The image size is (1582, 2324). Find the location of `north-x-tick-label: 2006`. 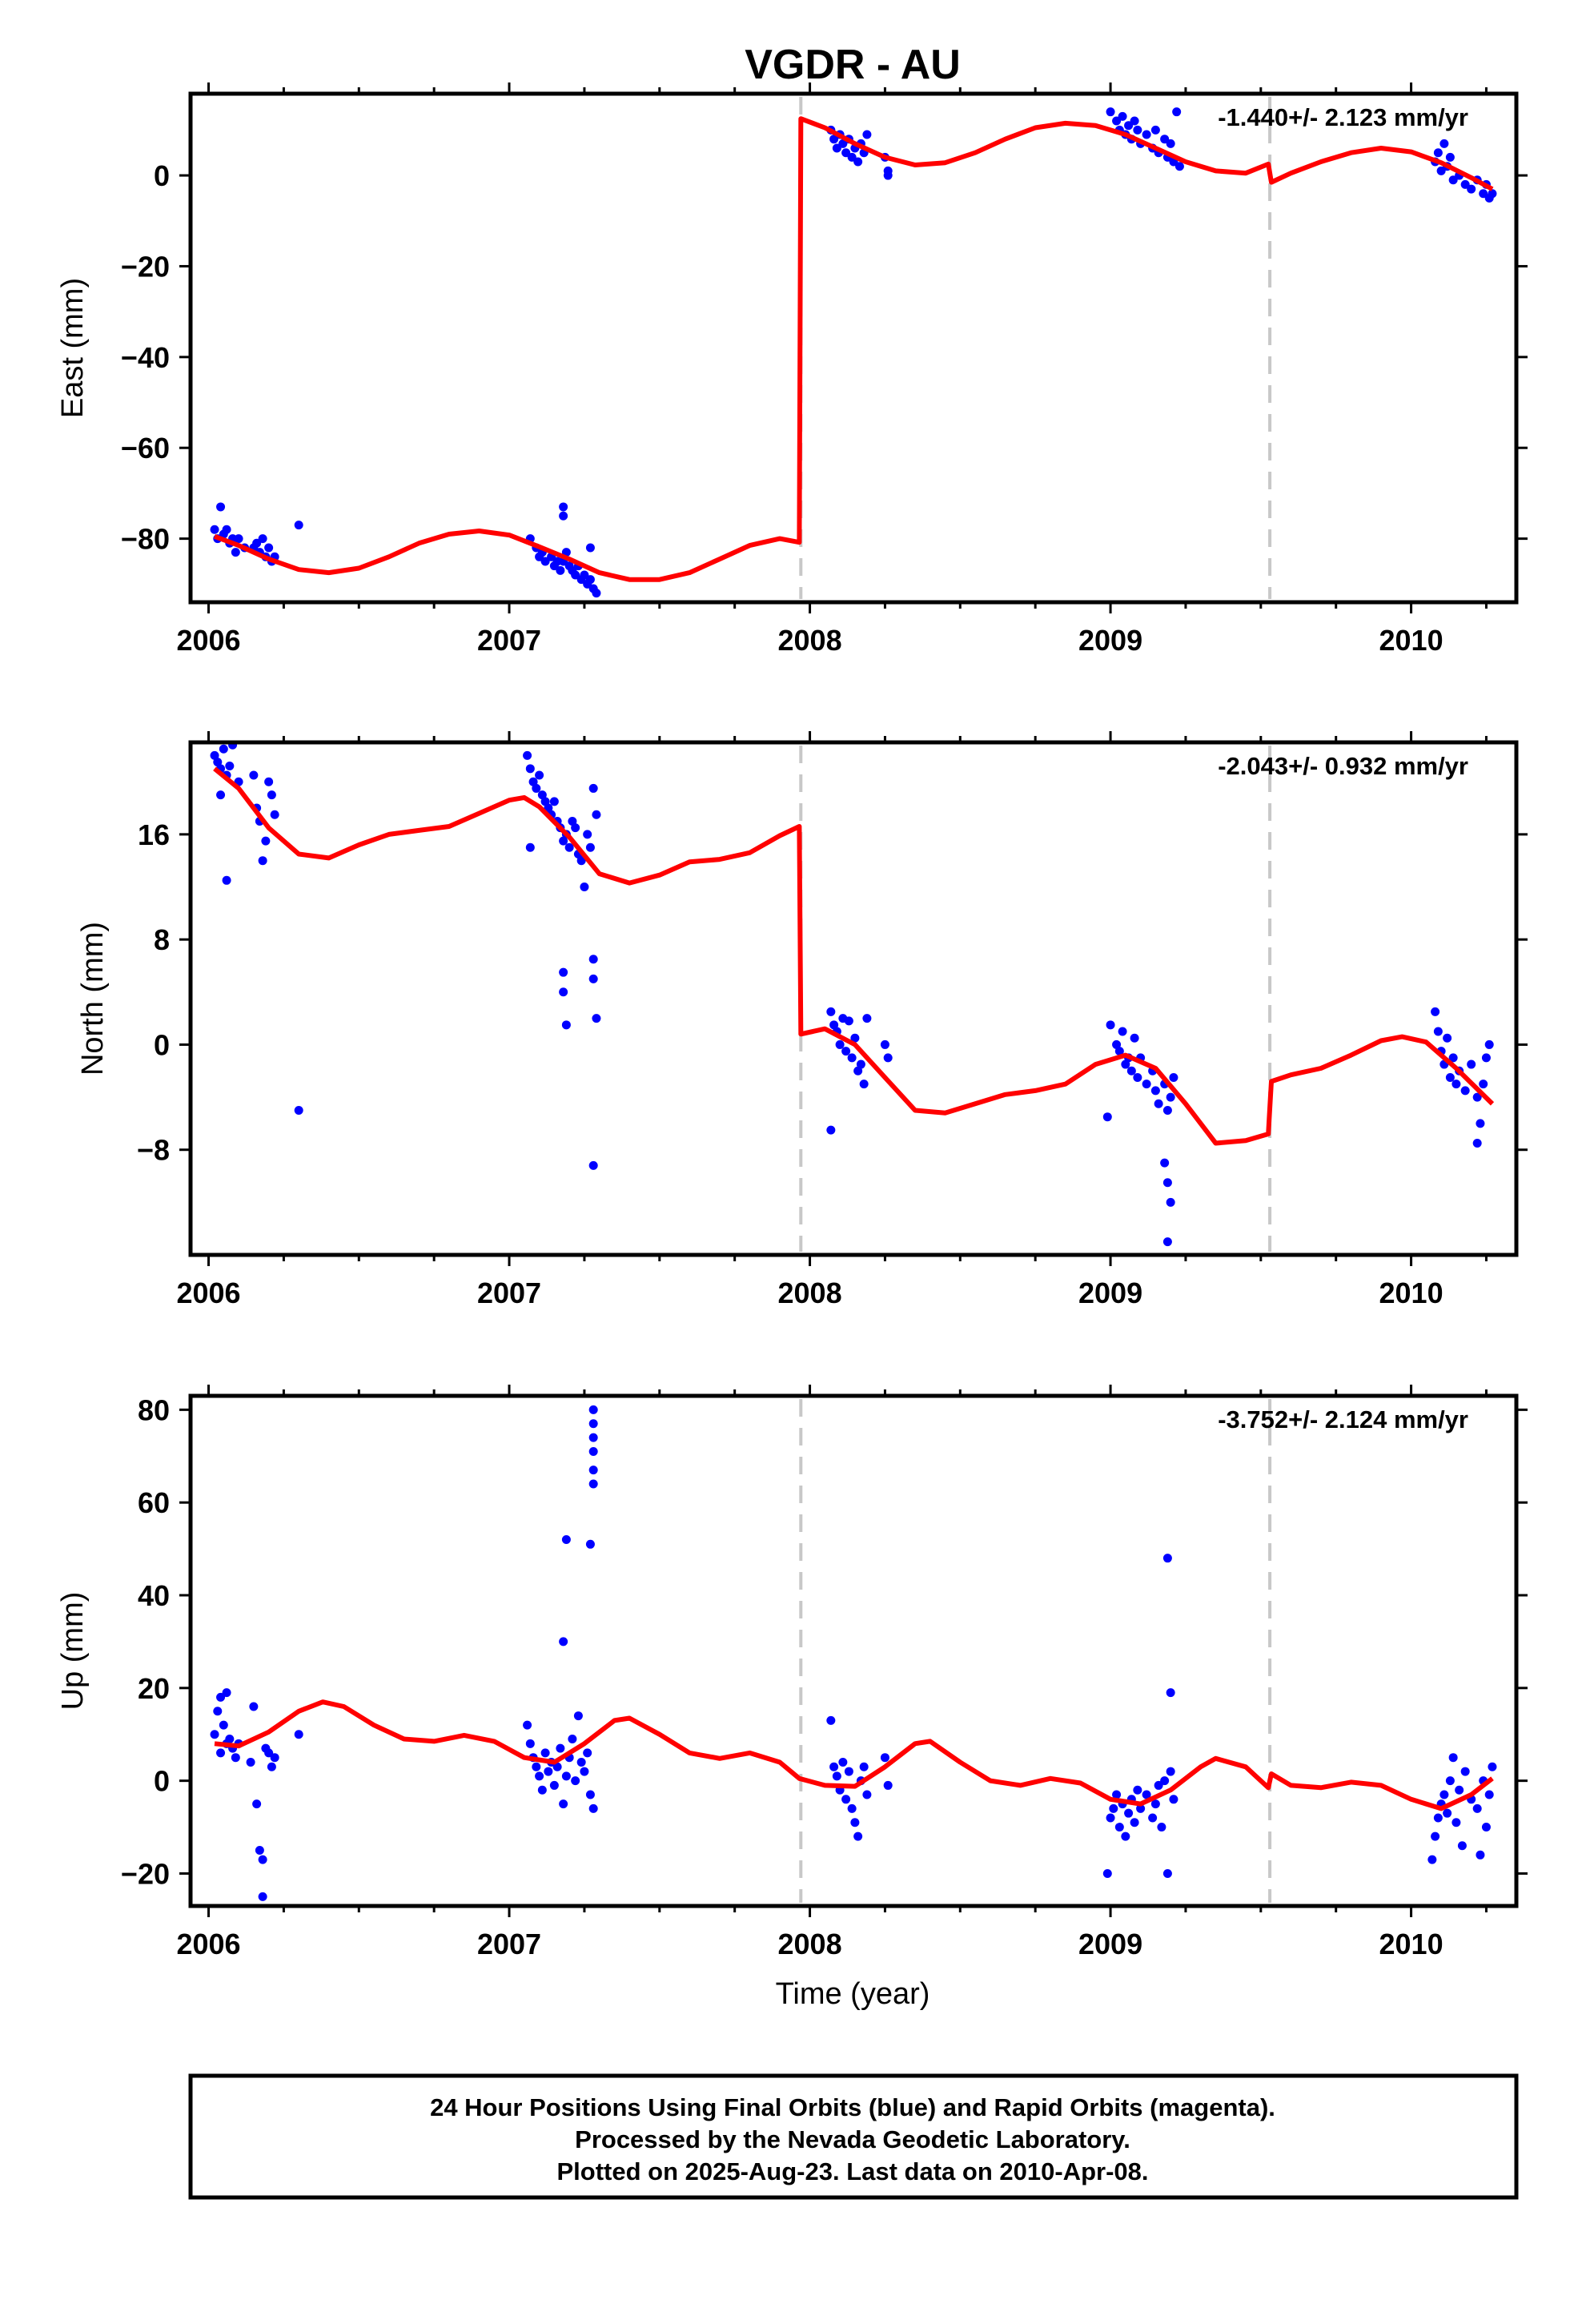

north-x-tick-label: 2006 is located at coordinates (208, 1293).